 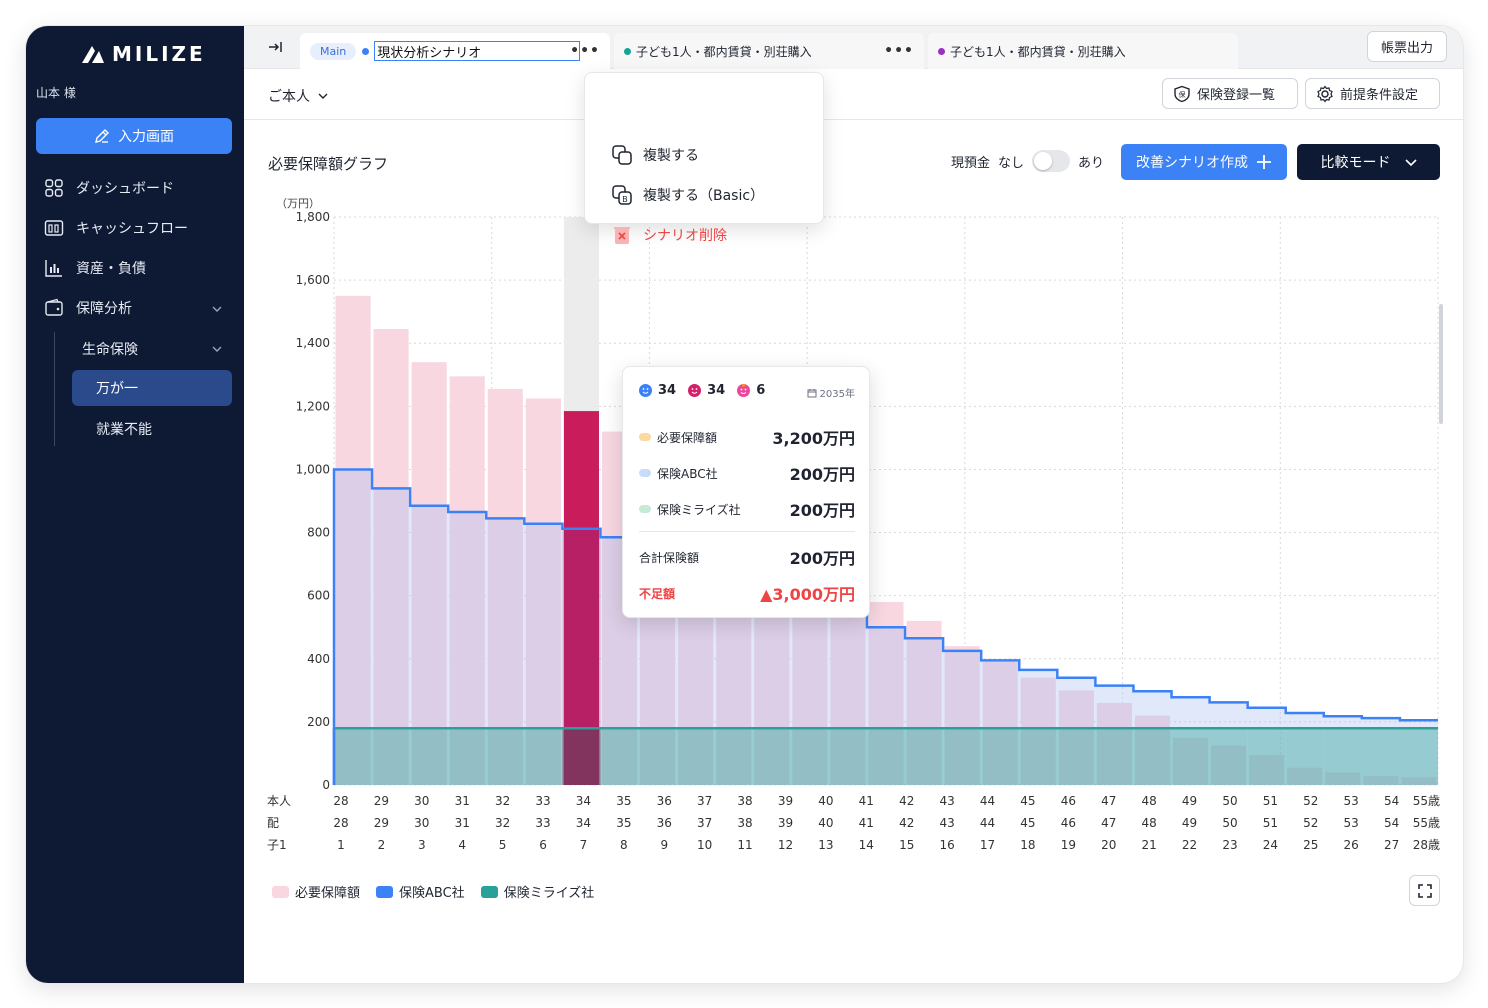 What do you see at coordinates (1083, 51) in the screenshot?
I see `tab-scenario-3: 子ども1人・都内賃貸・別荘購入` at bounding box center [1083, 51].